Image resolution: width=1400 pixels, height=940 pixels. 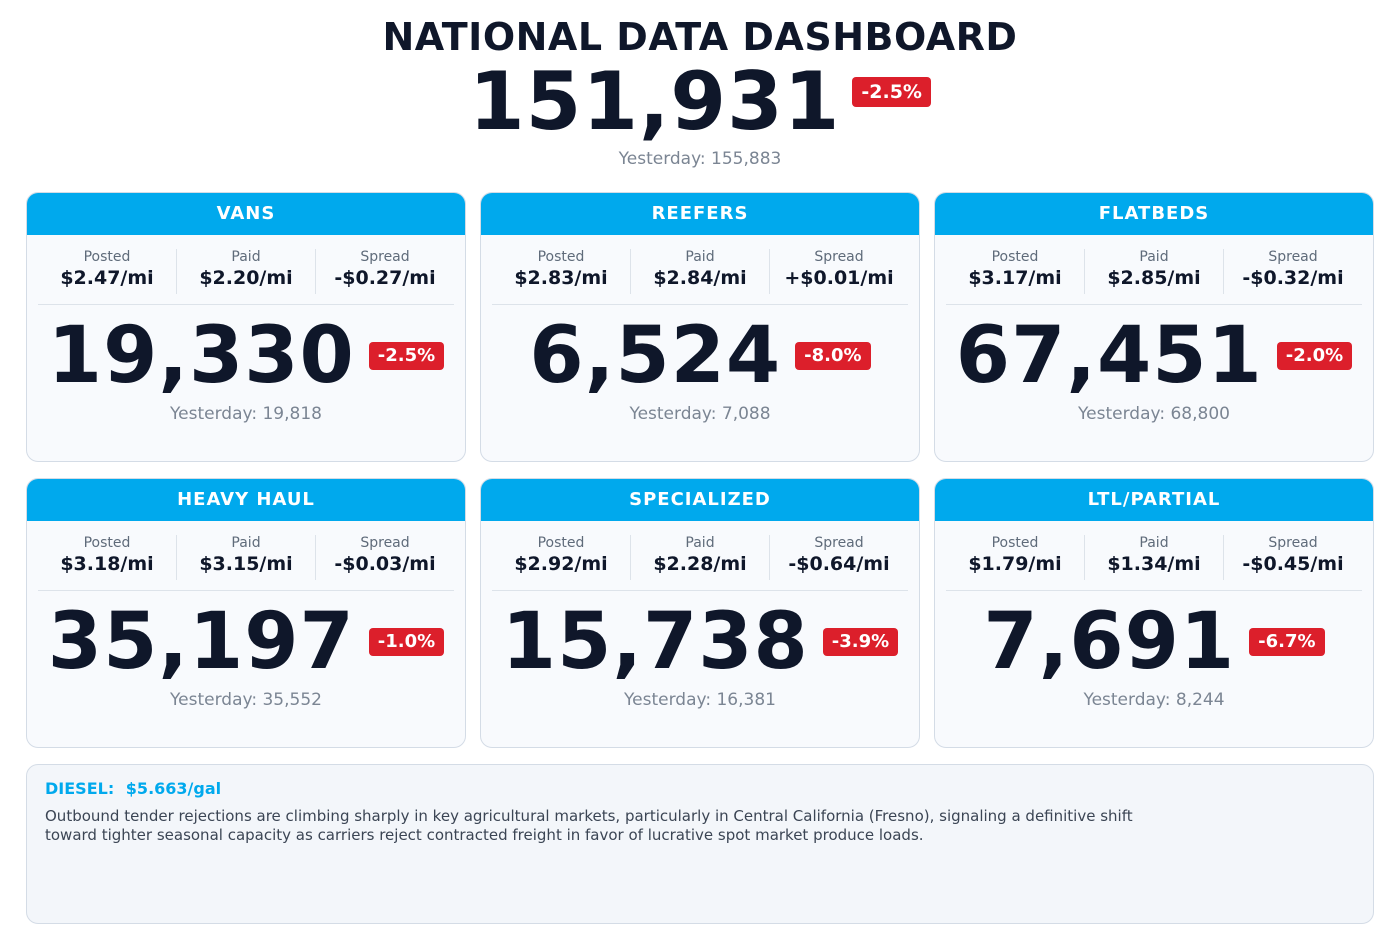 I want to click on diesel-price: DIESEL: $5.663/gal, so click(x=700, y=789).